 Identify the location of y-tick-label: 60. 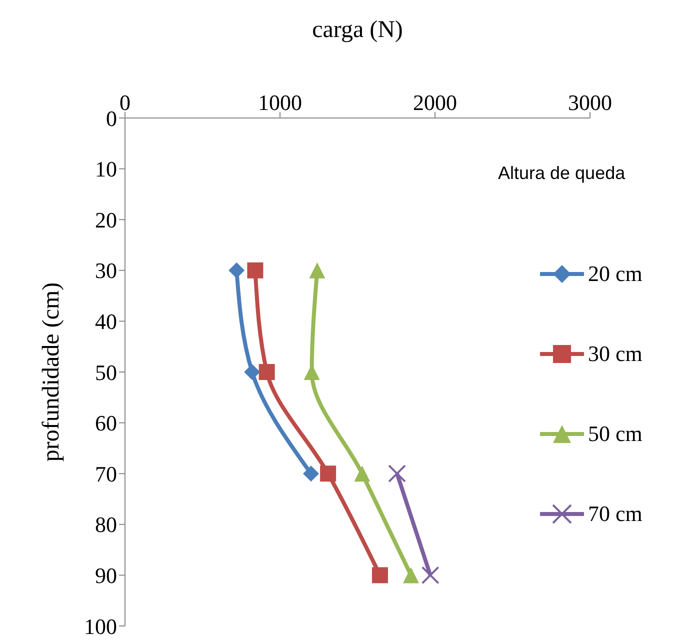
(106, 423).